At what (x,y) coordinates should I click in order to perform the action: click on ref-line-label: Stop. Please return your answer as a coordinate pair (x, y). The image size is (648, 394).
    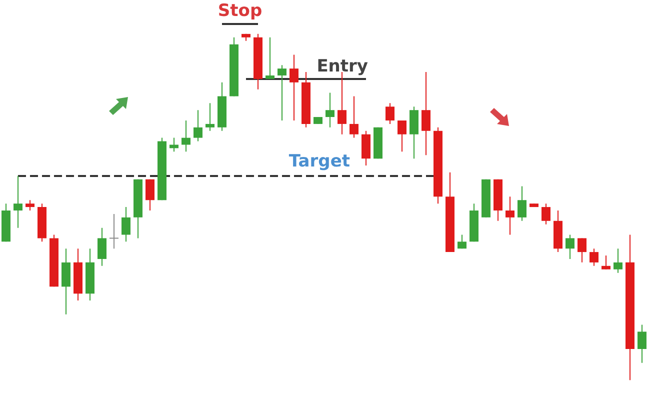
    Looking at the image, I should click on (240, 11).